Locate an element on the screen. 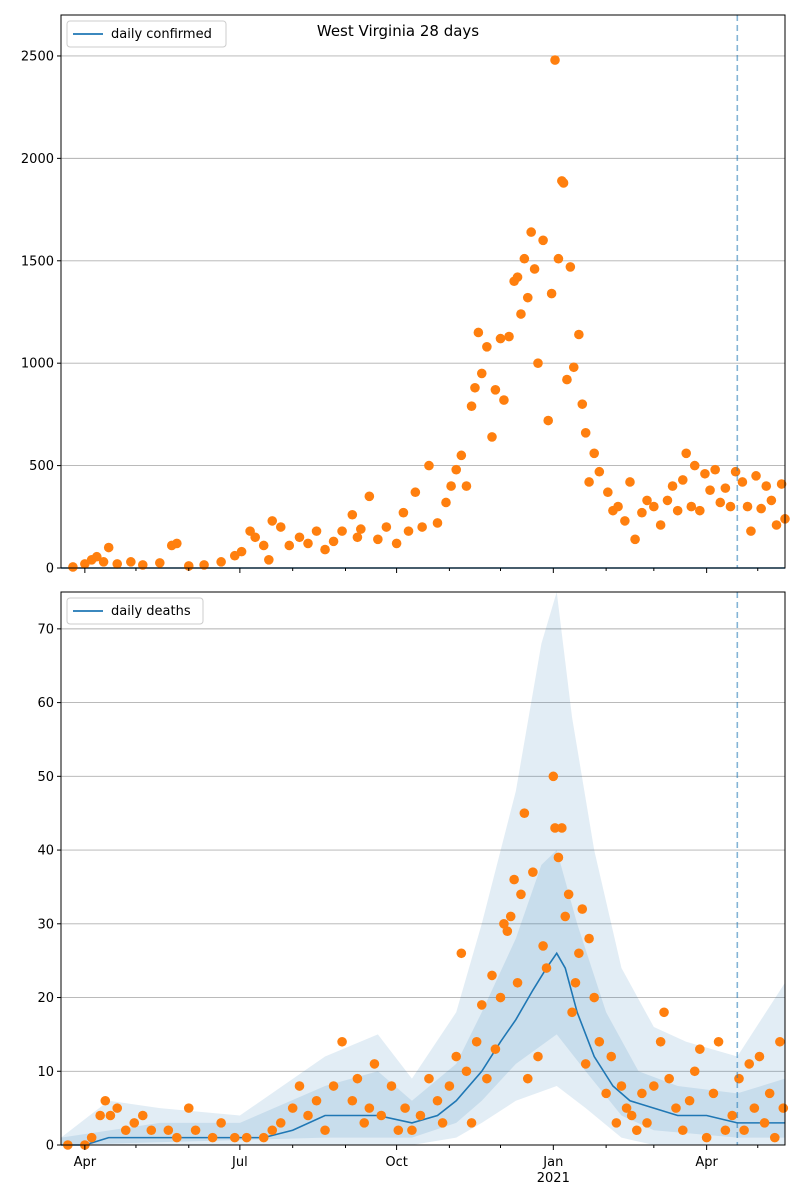 The image size is (800, 1200). deaths-ytick-label: 60 is located at coordinates (45, 703).